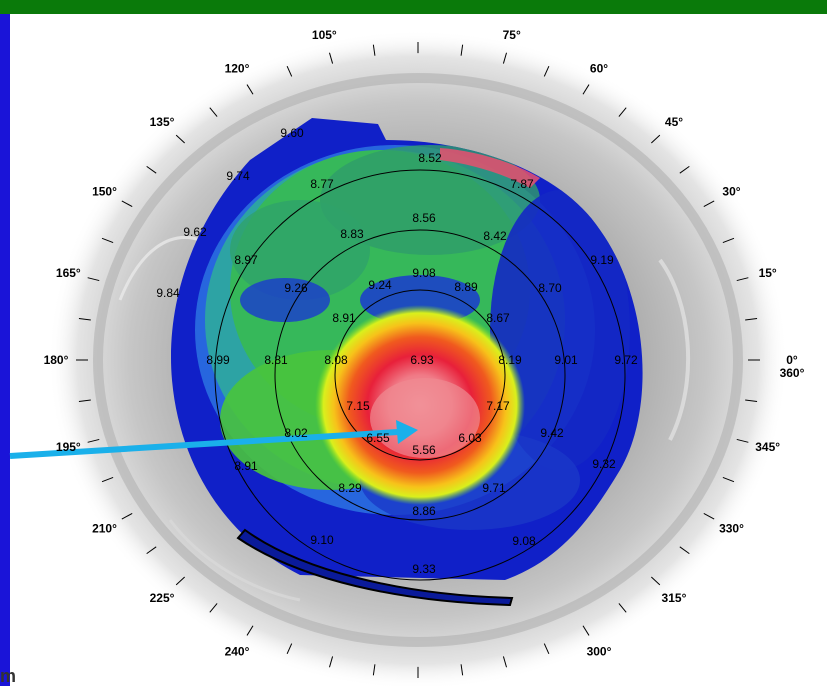  What do you see at coordinates (324, 35) in the screenshot?
I see `degree-label: 105°` at bounding box center [324, 35].